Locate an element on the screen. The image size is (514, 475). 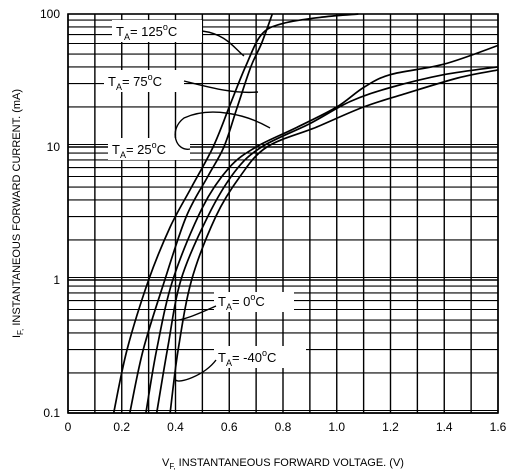
series-label: TA= 125oC is located at coordinates (146, 32).